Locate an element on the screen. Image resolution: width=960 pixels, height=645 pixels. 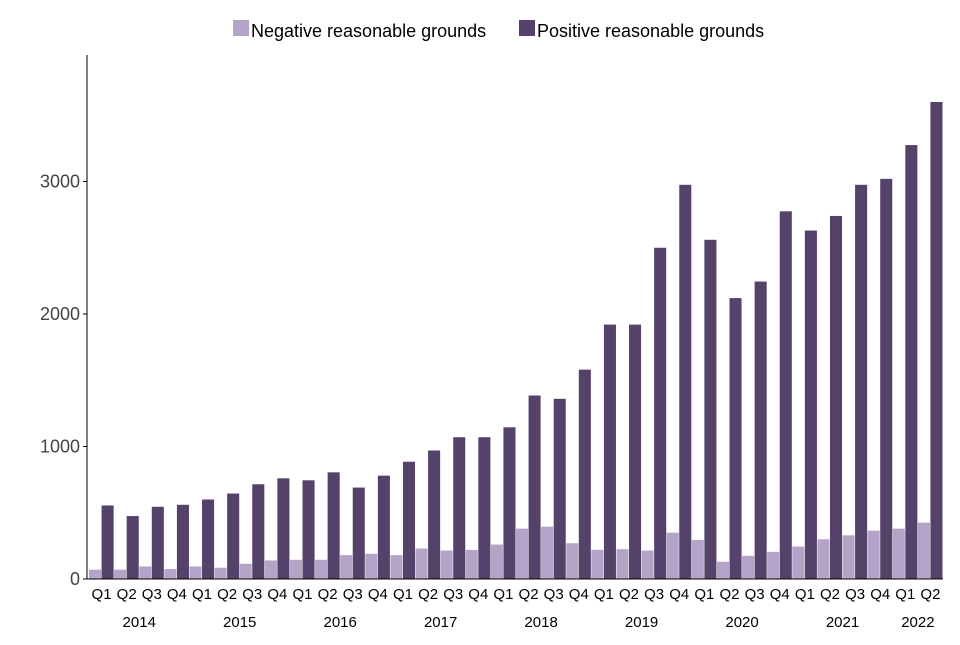
legend-label-negative: Negative reasonable grounds is located at coordinates (368, 31).